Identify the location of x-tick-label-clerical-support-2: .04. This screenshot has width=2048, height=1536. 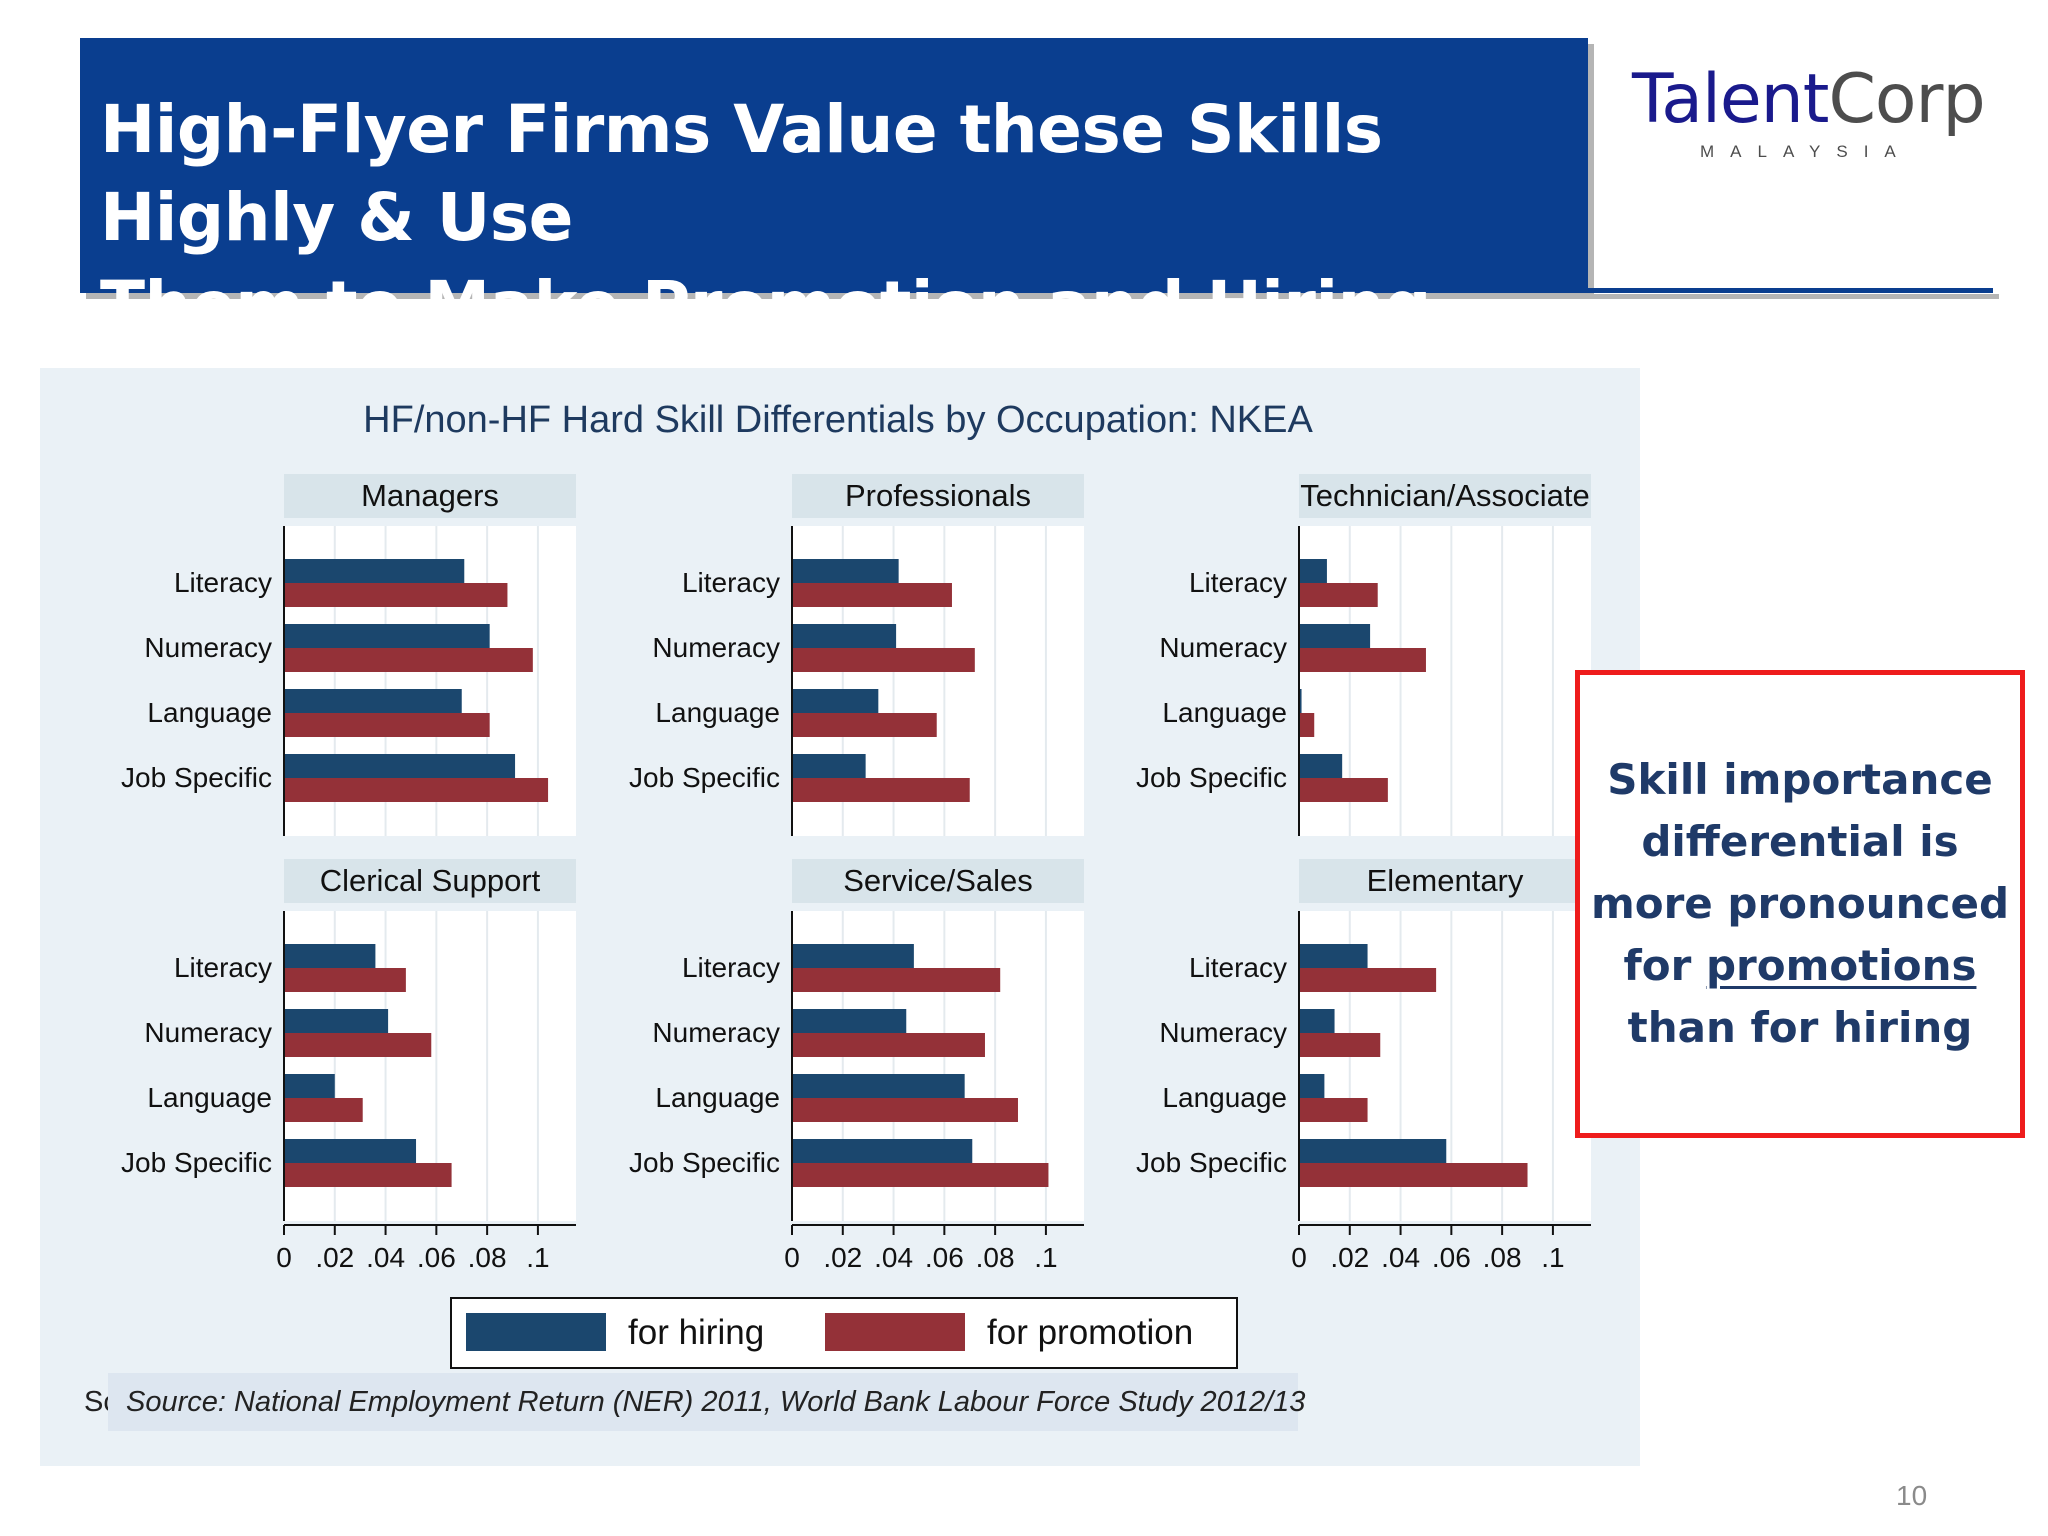
(385, 1257).